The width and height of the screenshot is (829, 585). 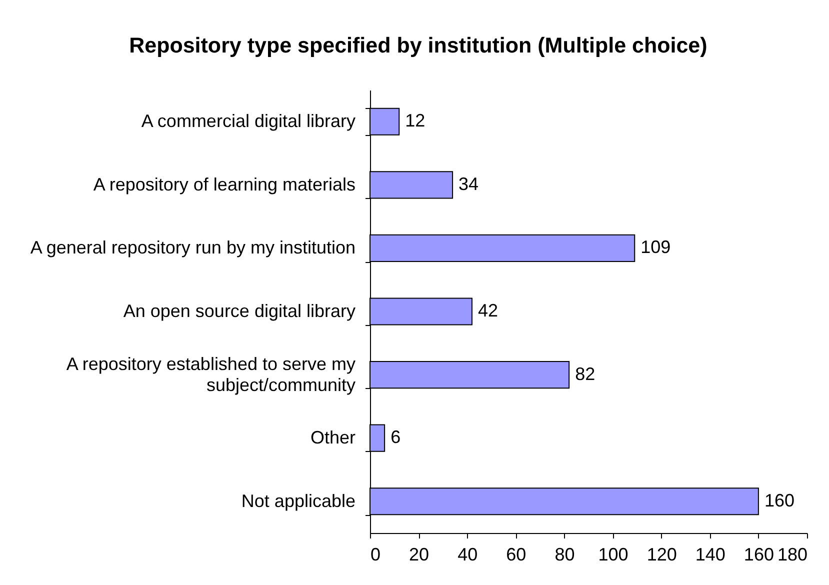 I want to click on y-tick-label: A repository of learning materials, so click(x=224, y=184).